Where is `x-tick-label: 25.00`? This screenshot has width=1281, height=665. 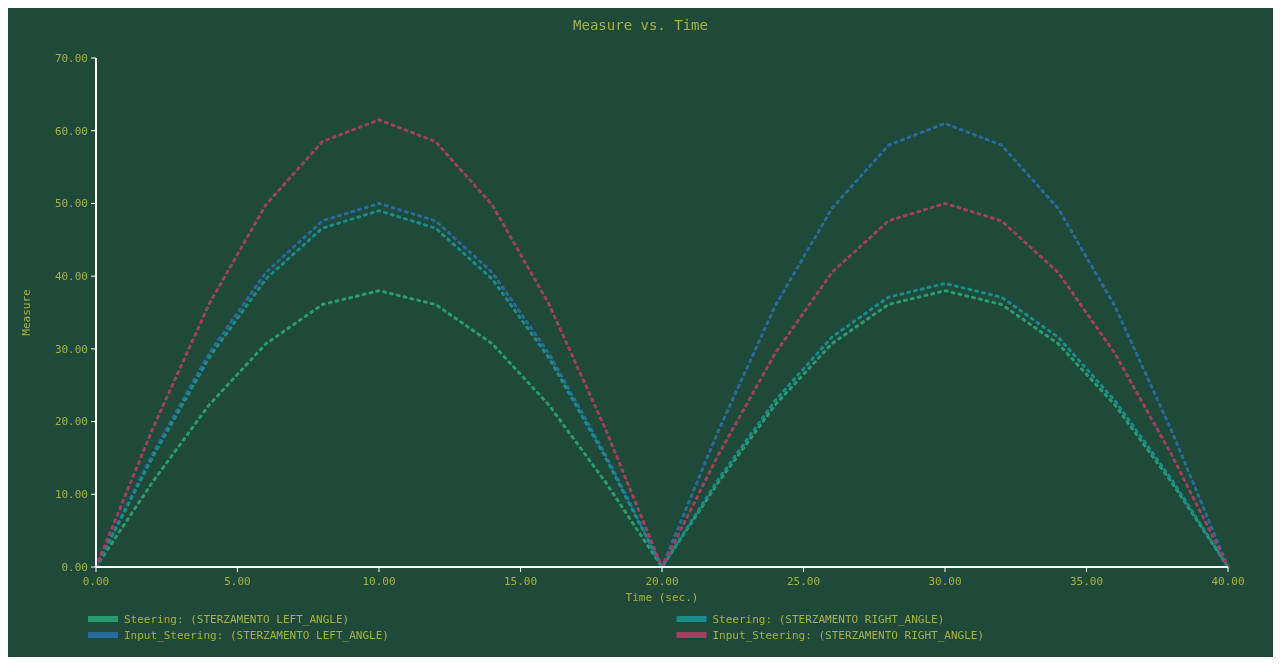 x-tick-label: 25.00 is located at coordinates (803, 581).